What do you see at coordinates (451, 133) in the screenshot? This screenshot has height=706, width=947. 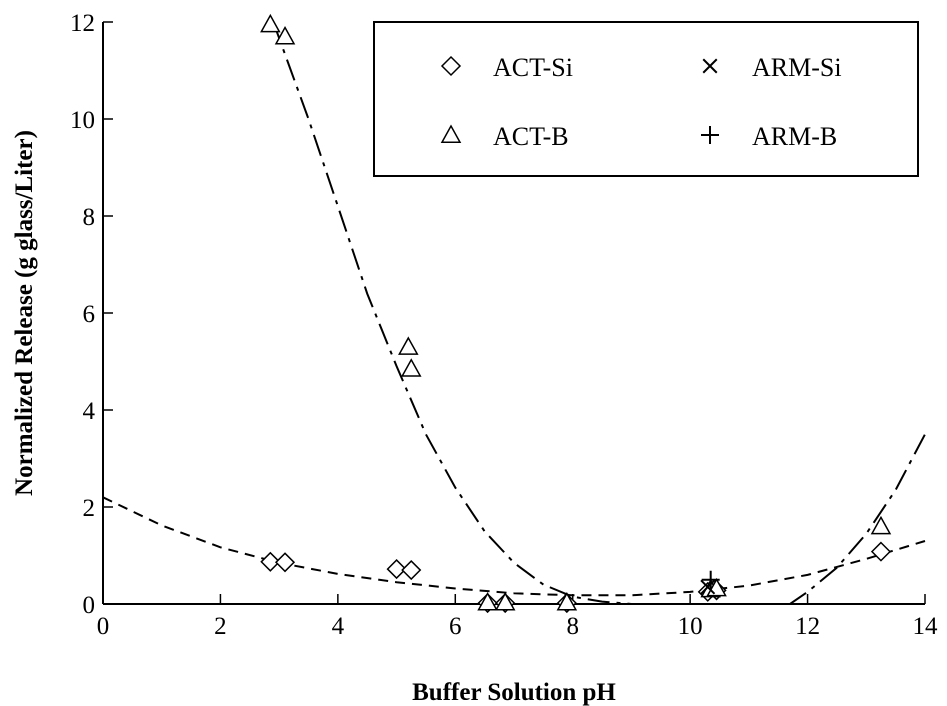 I see `legend-marker-act-b` at bounding box center [451, 133].